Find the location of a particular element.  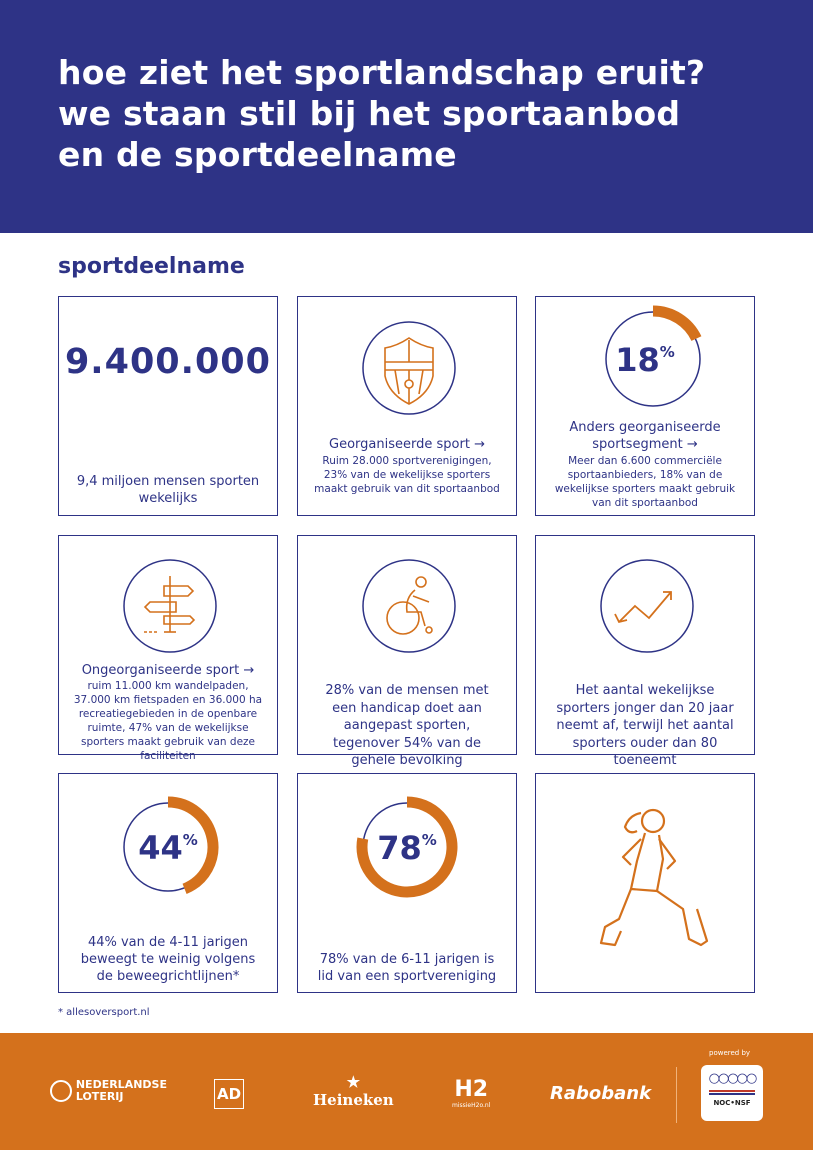

big-number: 9.400.000 is located at coordinates (168, 362).